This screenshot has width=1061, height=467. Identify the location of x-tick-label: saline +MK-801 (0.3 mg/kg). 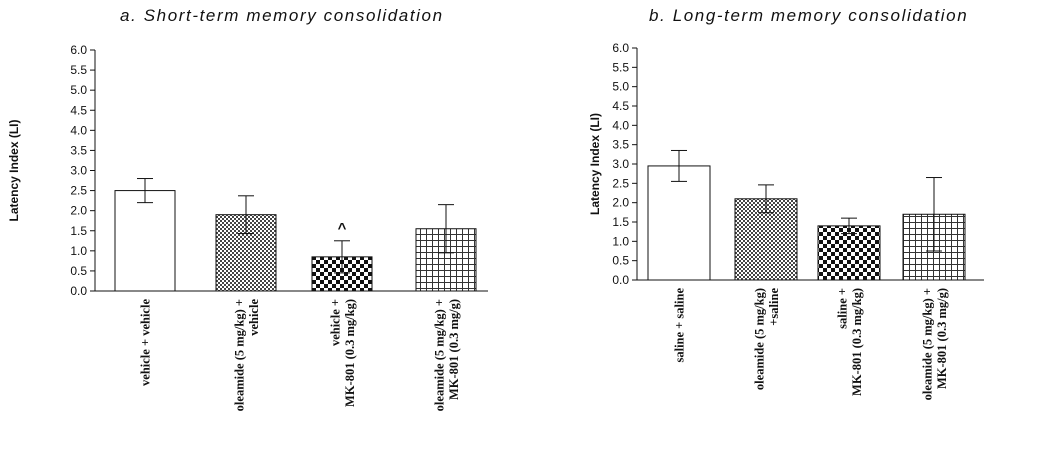
(849, 342).